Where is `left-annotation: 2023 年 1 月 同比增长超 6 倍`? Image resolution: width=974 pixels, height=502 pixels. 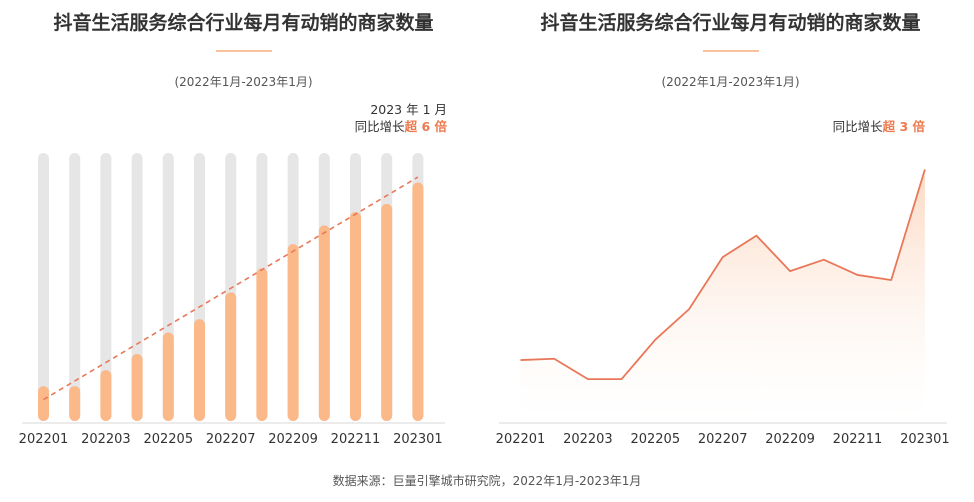 left-annotation: 2023 年 1 月 同比增长超 6 倍 is located at coordinates (401, 118).